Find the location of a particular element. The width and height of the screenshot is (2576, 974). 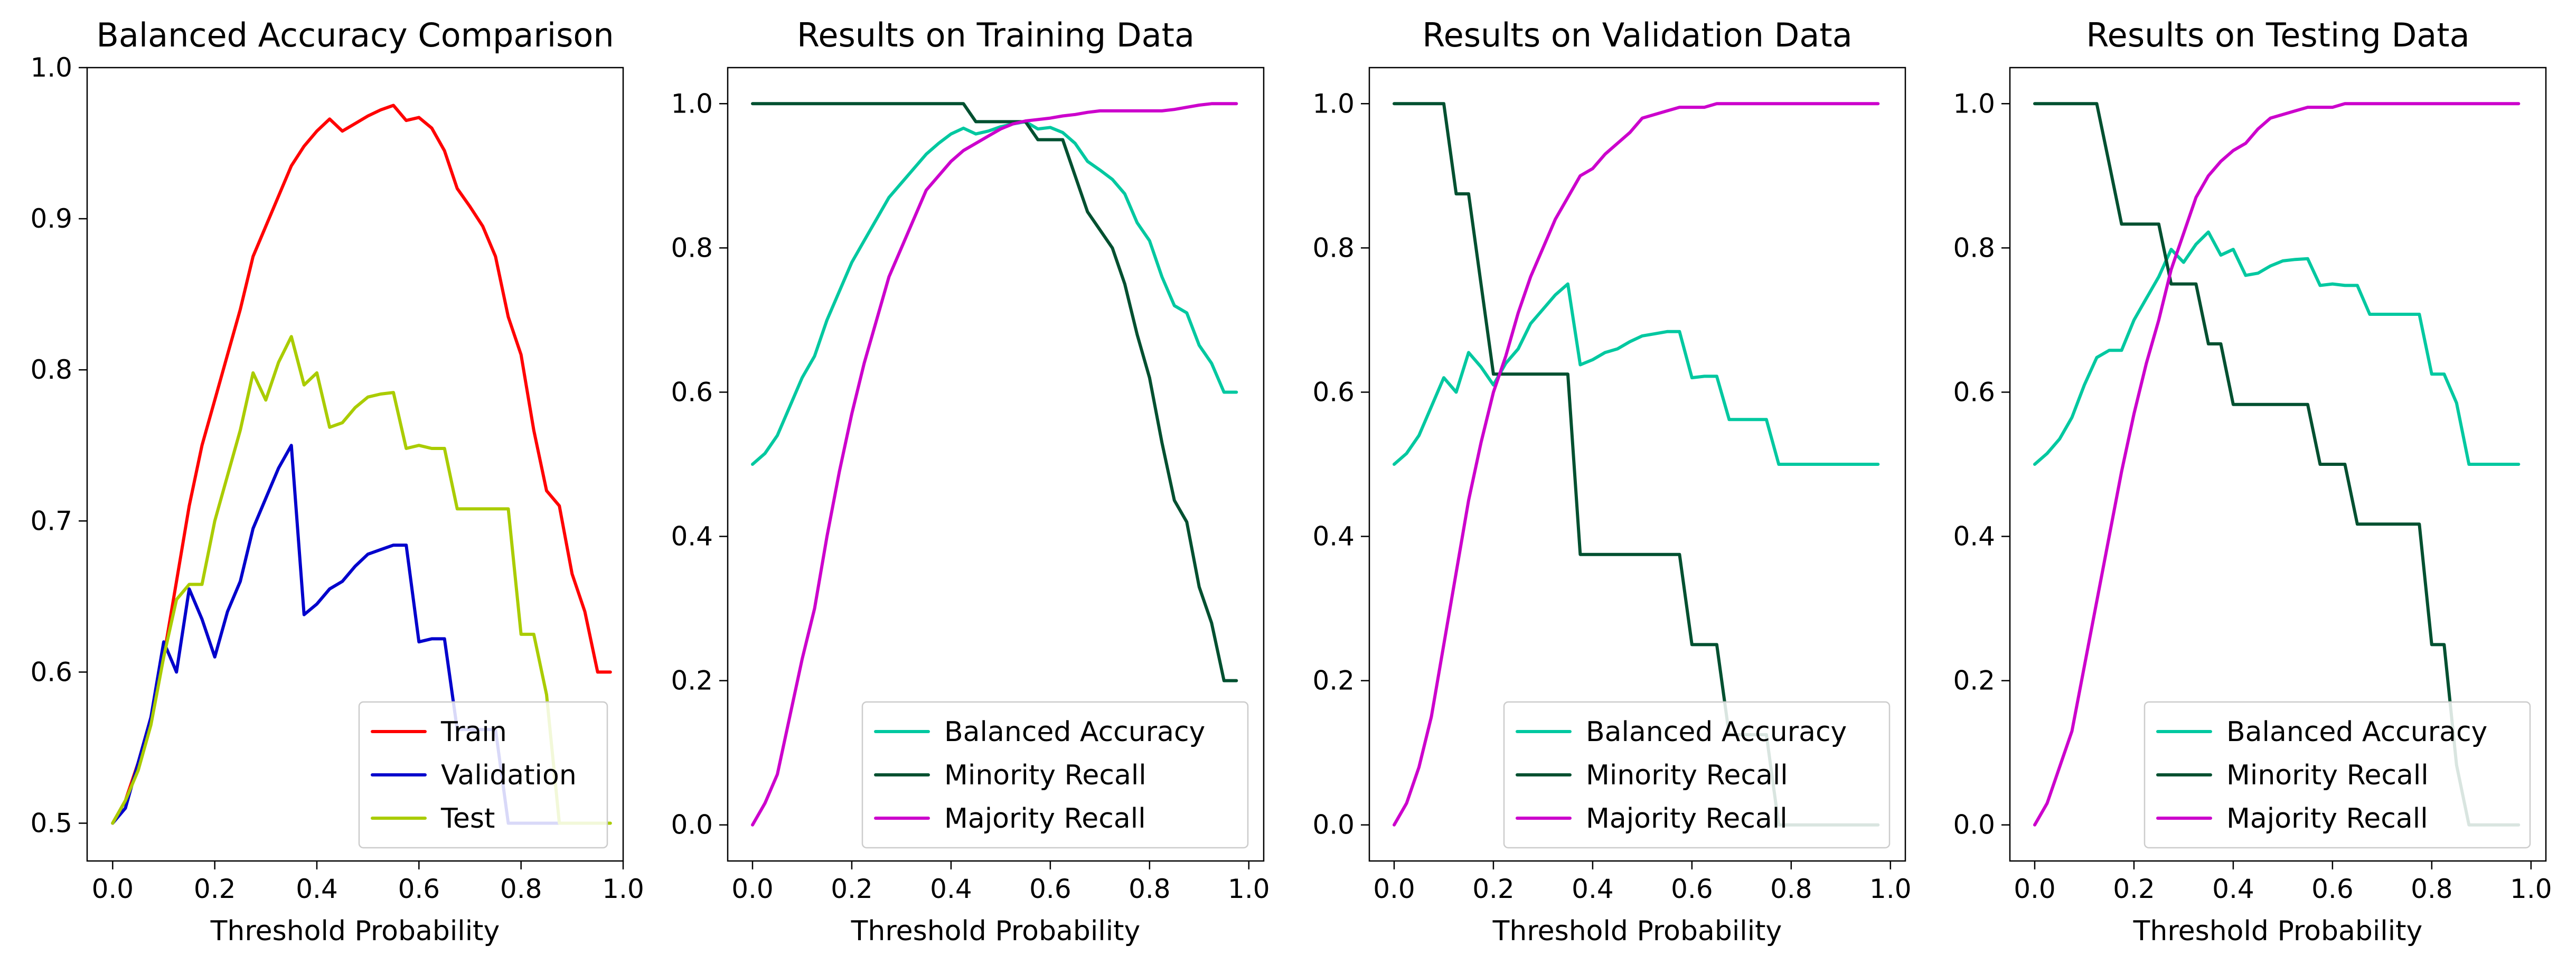

y-tick-label: 0.7 is located at coordinates (51, 520).